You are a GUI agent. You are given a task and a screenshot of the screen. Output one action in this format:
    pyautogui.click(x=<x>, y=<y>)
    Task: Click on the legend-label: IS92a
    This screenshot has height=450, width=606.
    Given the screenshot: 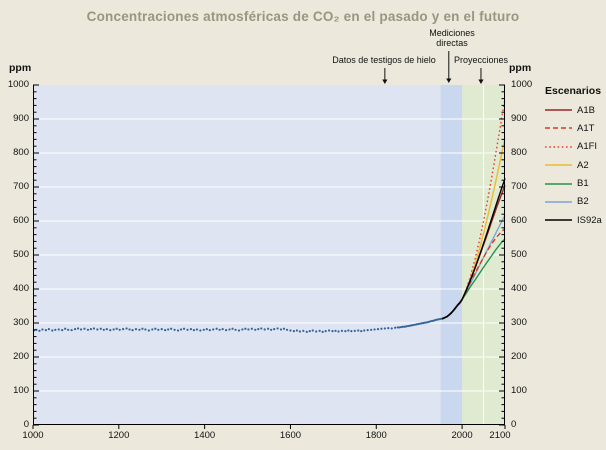 What is the action you would take?
    pyautogui.click(x=589, y=220)
    